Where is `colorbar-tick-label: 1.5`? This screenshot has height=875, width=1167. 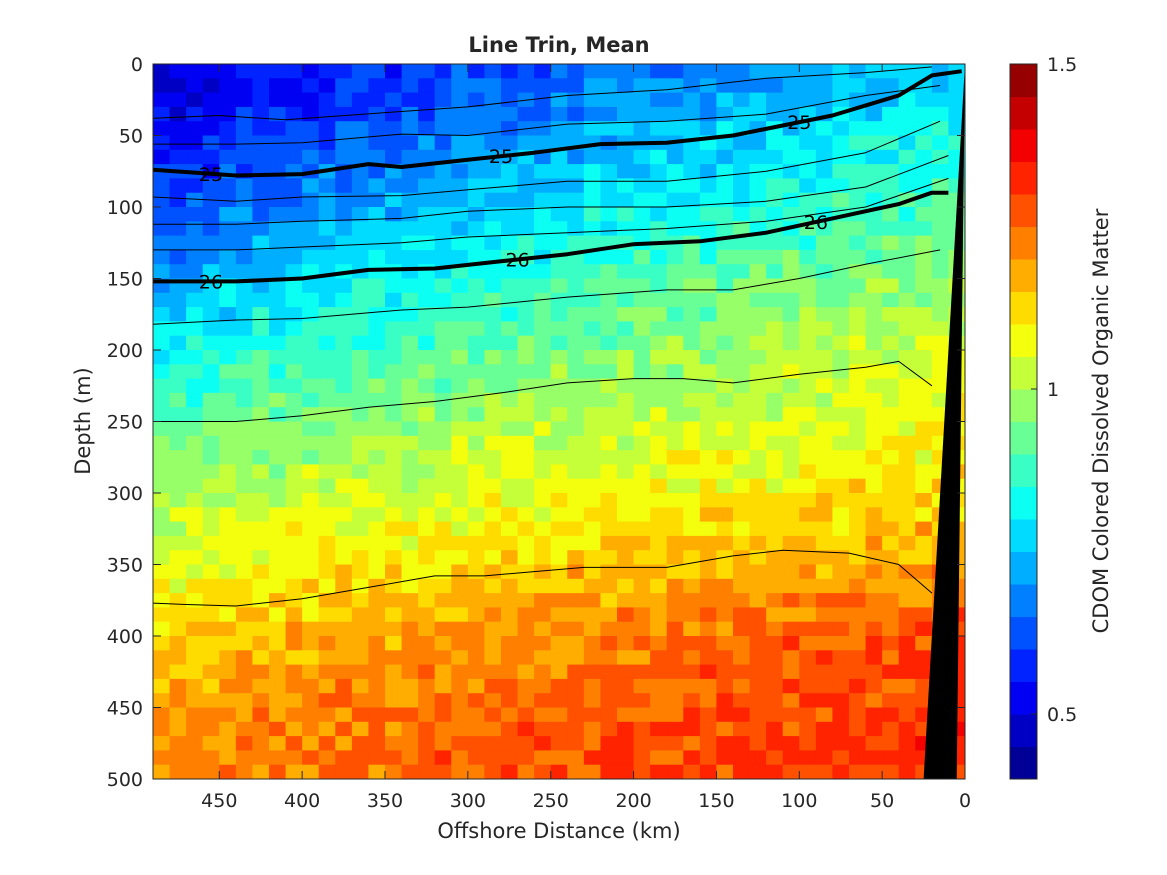 colorbar-tick-label: 1.5 is located at coordinates (1062, 65).